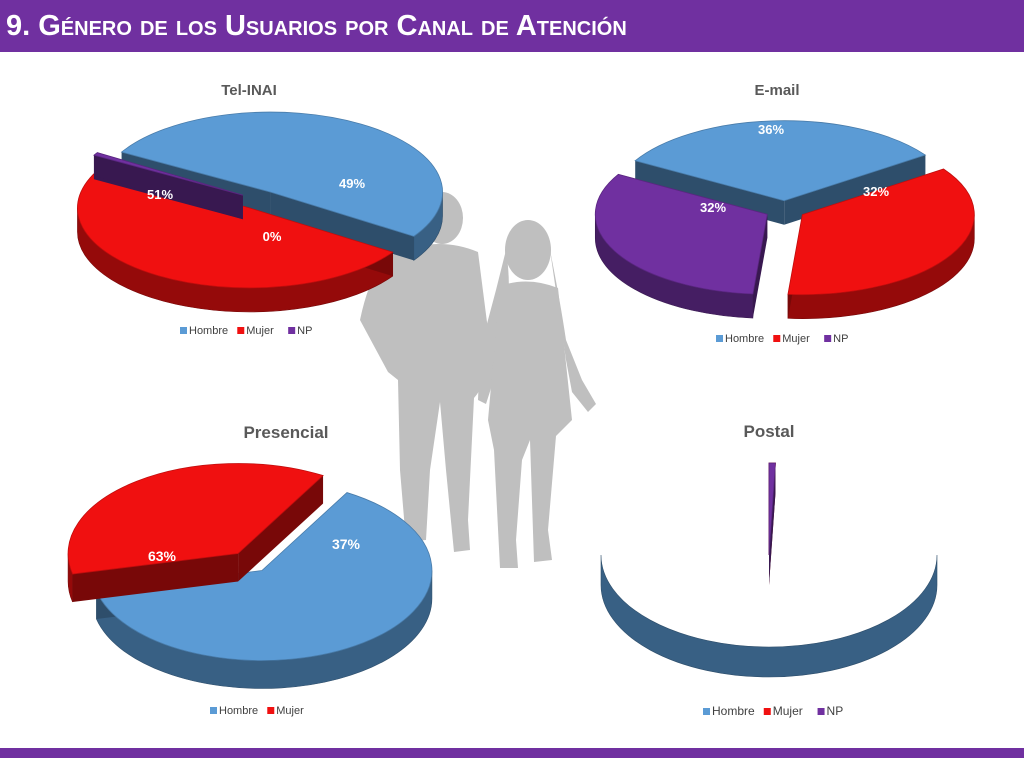 Image resolution: width=1024 pixels, height=768 pixels. I want to click on chart-title: Postal, so click(768, 431).